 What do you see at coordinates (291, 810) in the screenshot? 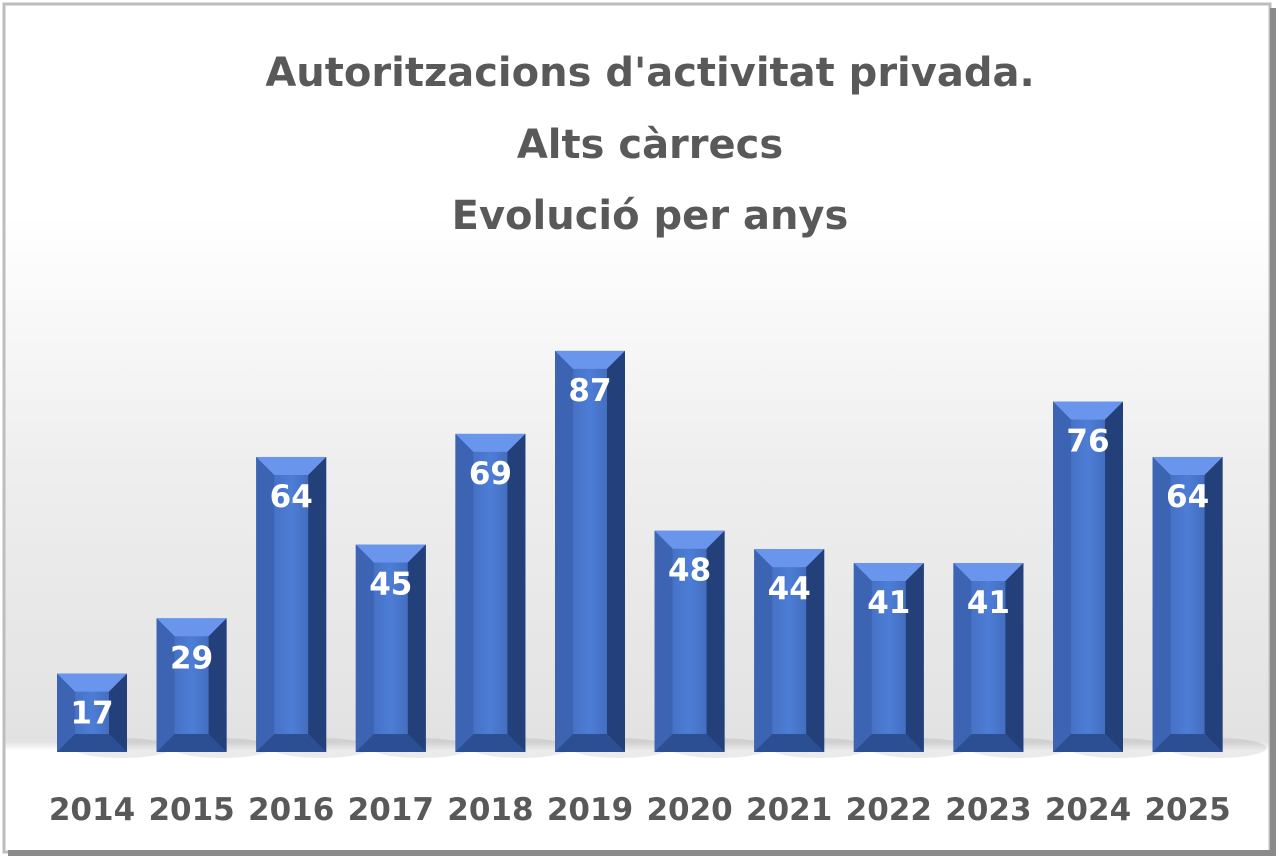
I see `x-tick-label-2016: 2016` at bounding box center [291, 810].